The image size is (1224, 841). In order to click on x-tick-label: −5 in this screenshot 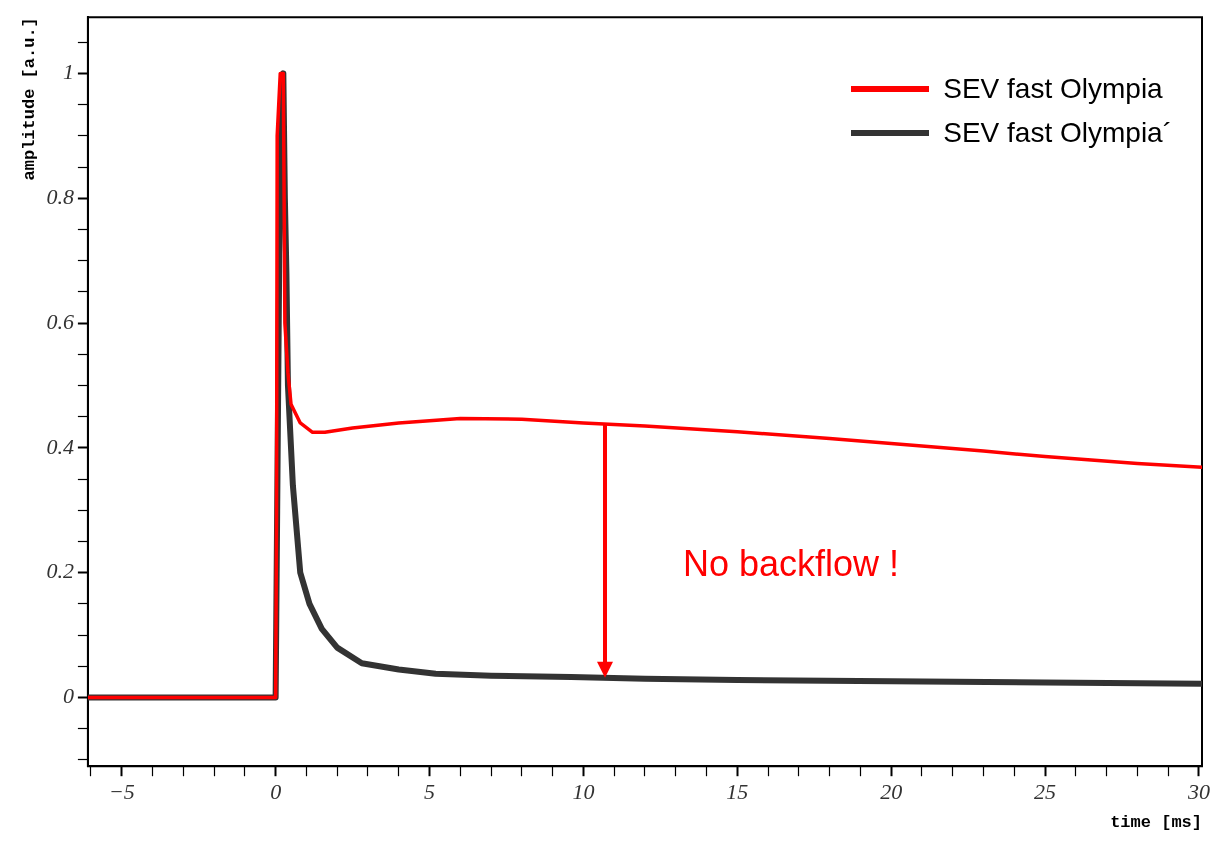, I will do `click(121, 792)`.